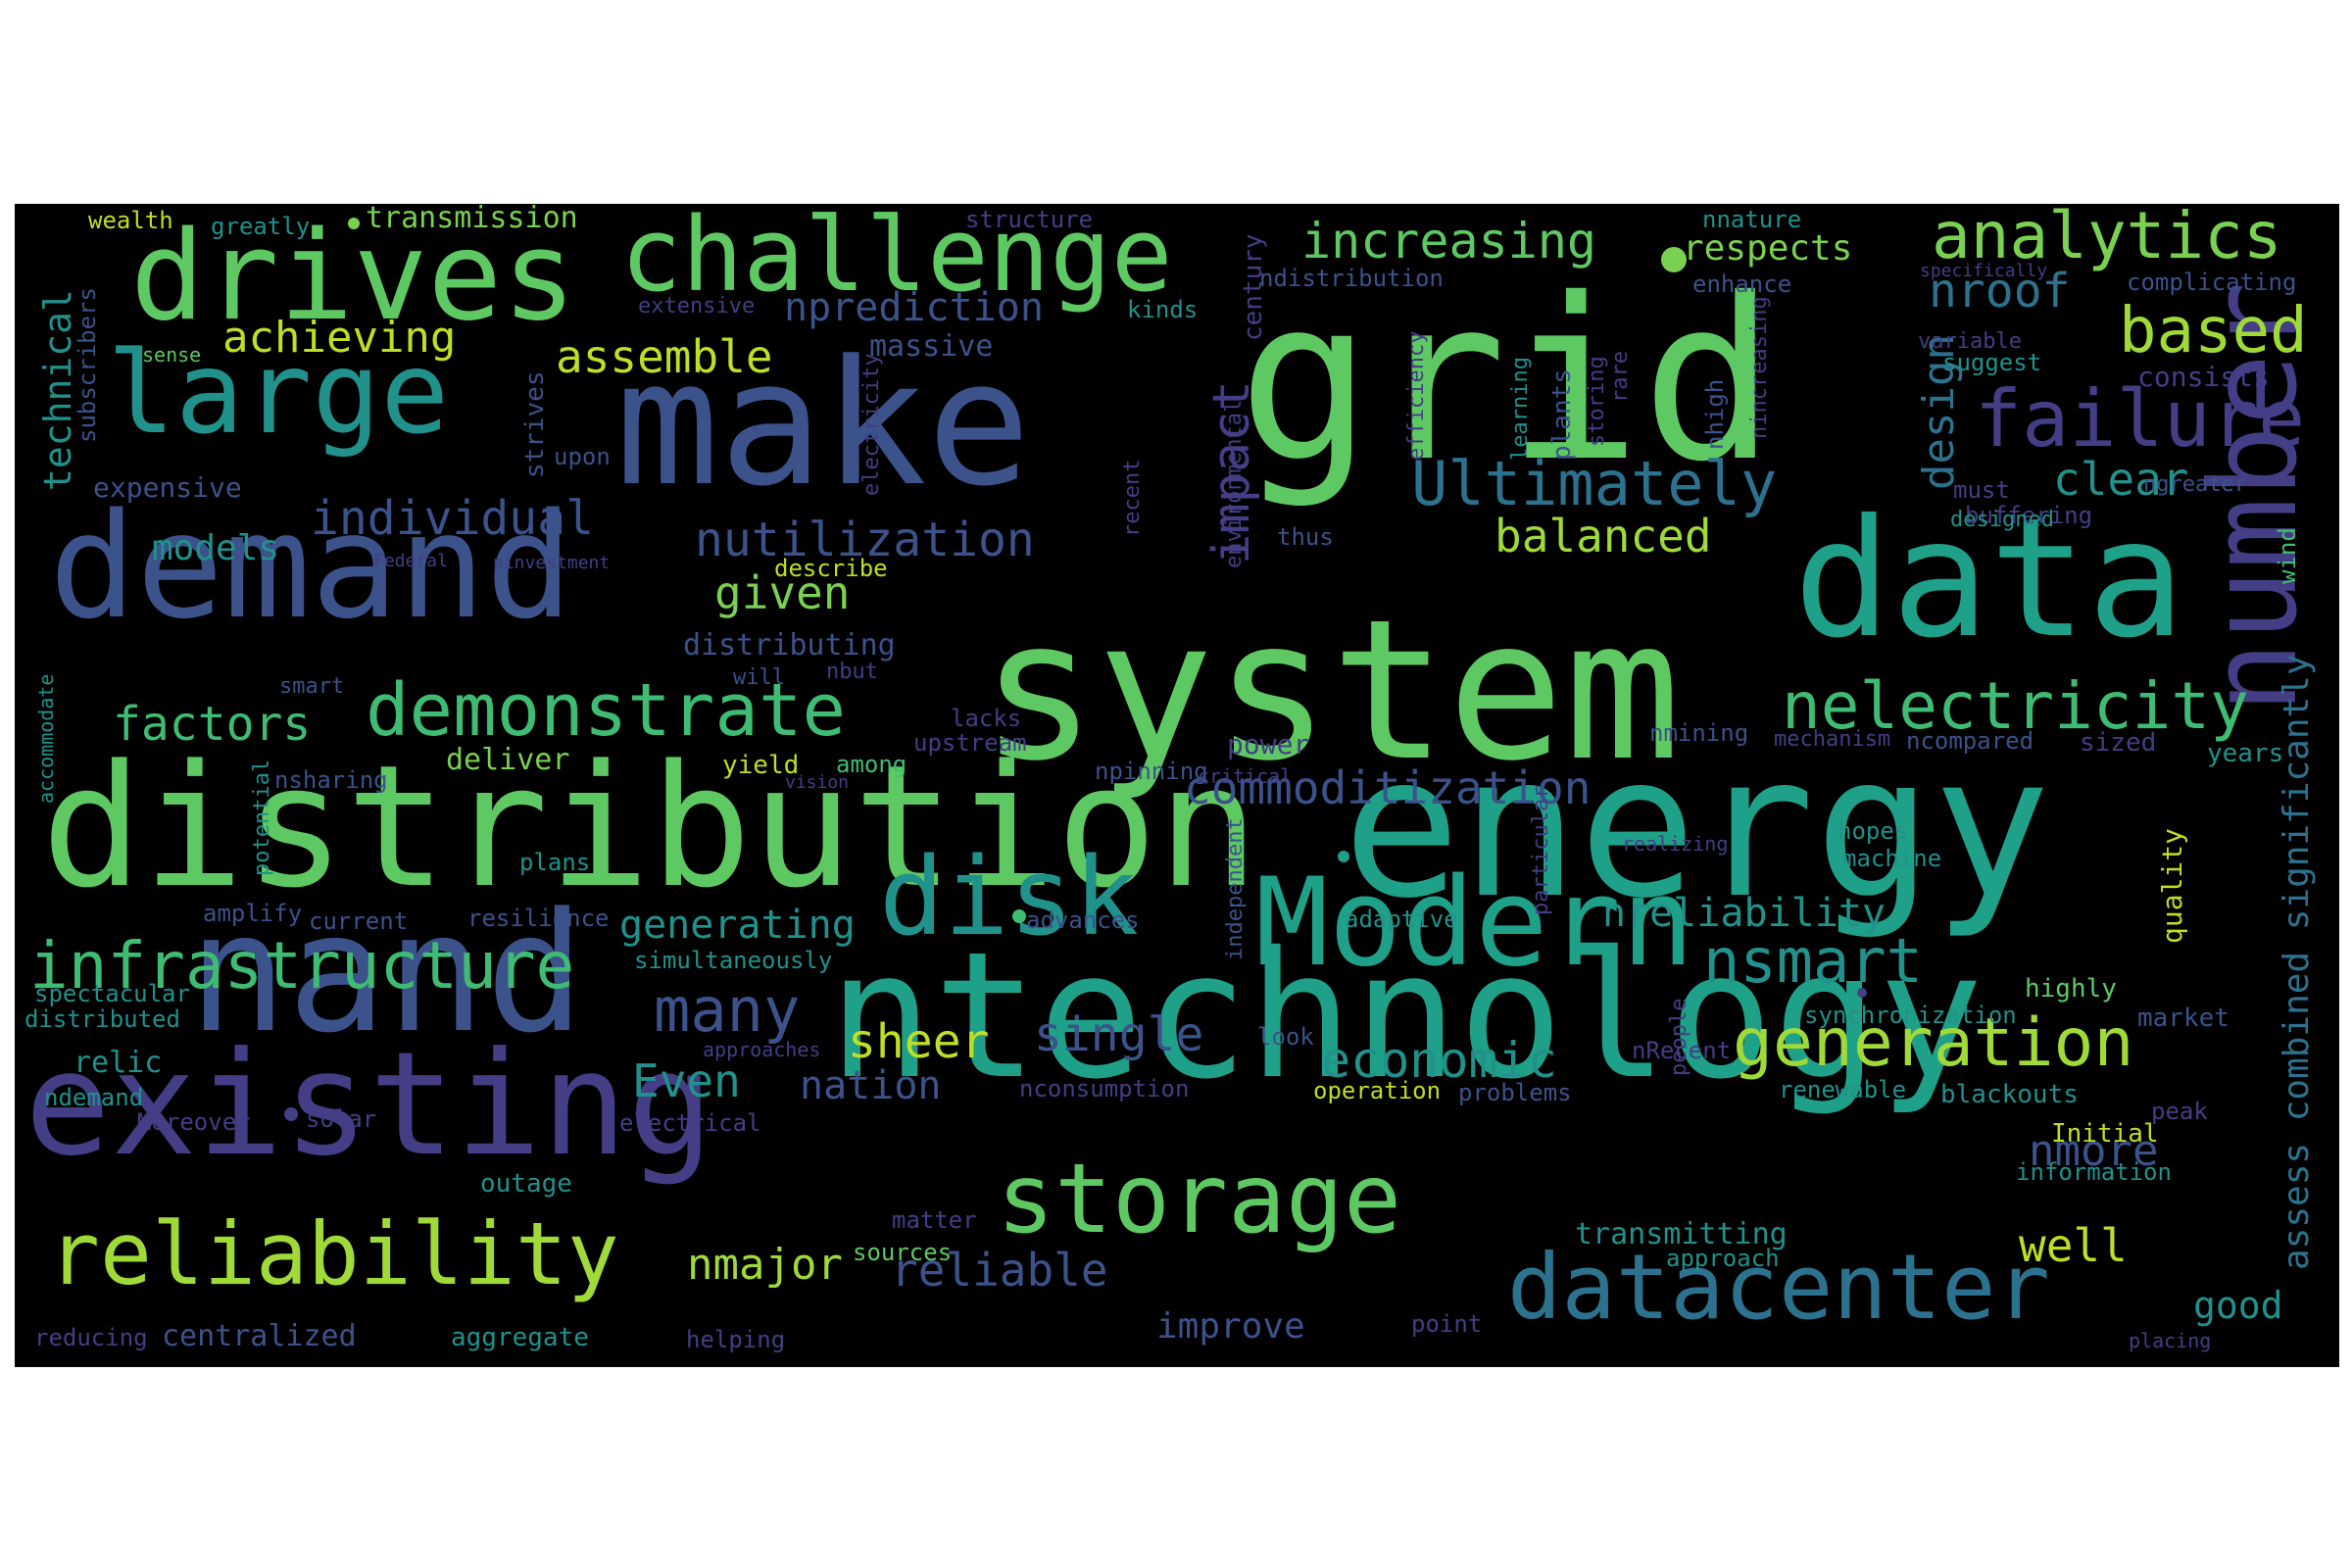 The height and width of the screenshot is (1568, 2352). Describe the element at coordinates (1541, 850) in the screenshot. I see `word-particular: particular` at that location.